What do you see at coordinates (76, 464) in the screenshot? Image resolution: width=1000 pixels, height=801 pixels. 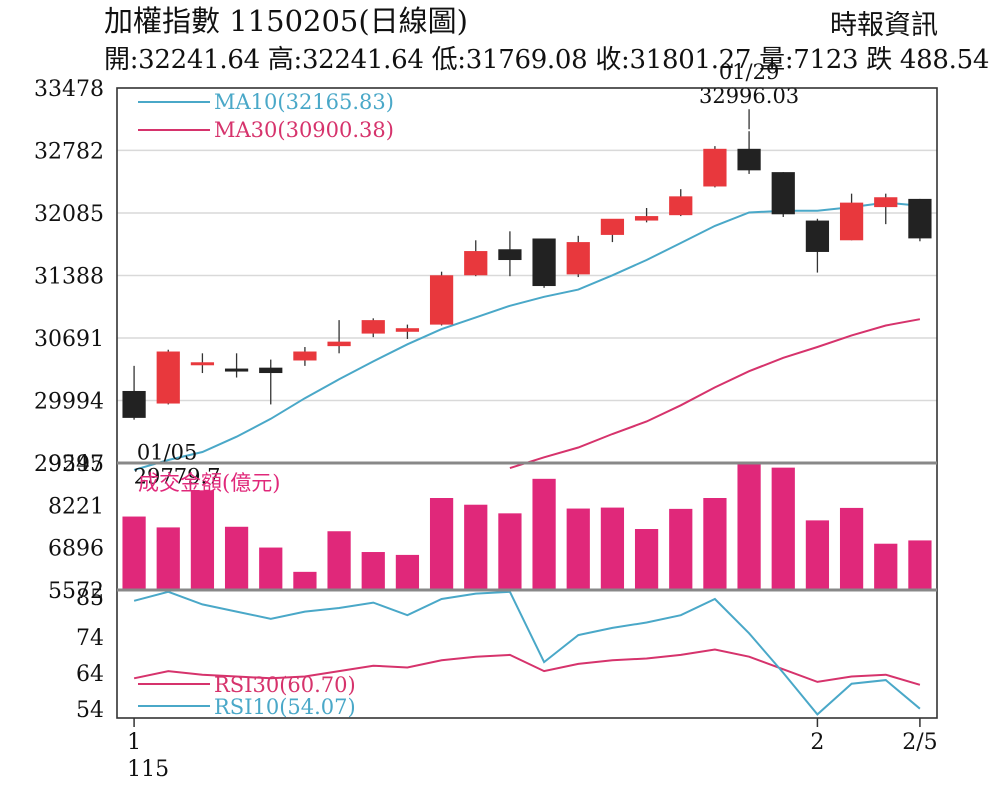 I see `volume-tick-label: 9545` at bounding box center [76, 464].